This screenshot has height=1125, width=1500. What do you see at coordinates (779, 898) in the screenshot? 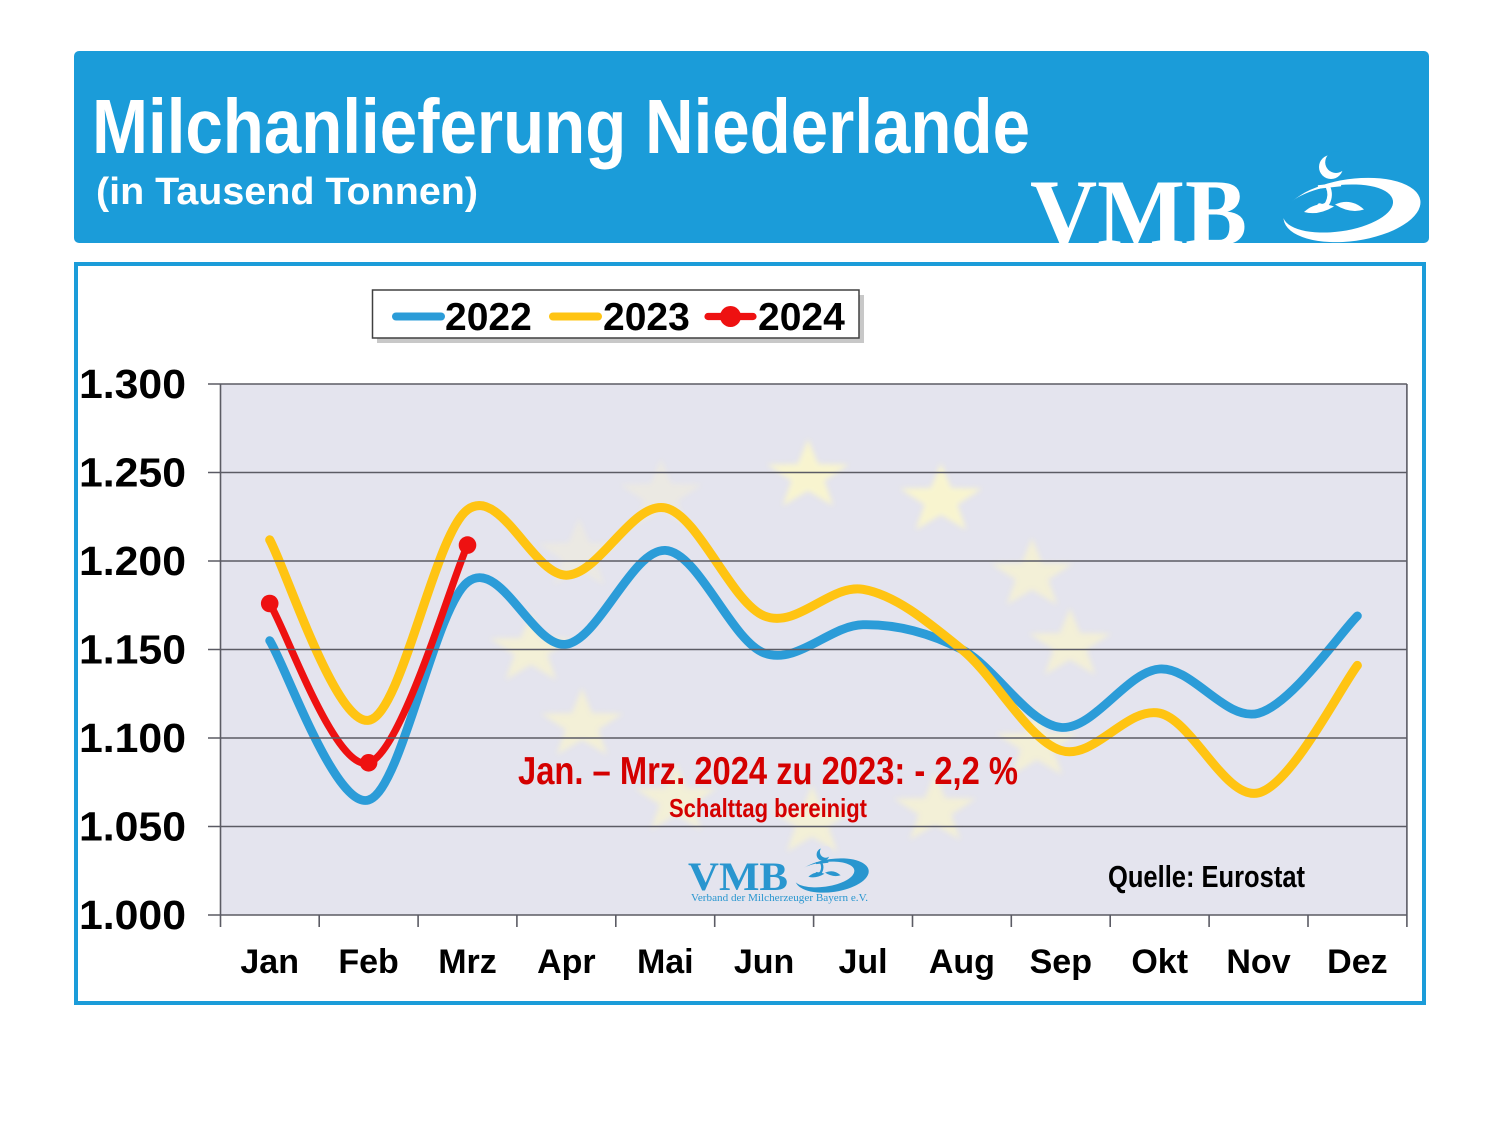
I see `svg-text:Verband der Milcherzeuger Baye: Verband der Milcherzeuger Bayern e.V.` at bounding box center [779, 898].